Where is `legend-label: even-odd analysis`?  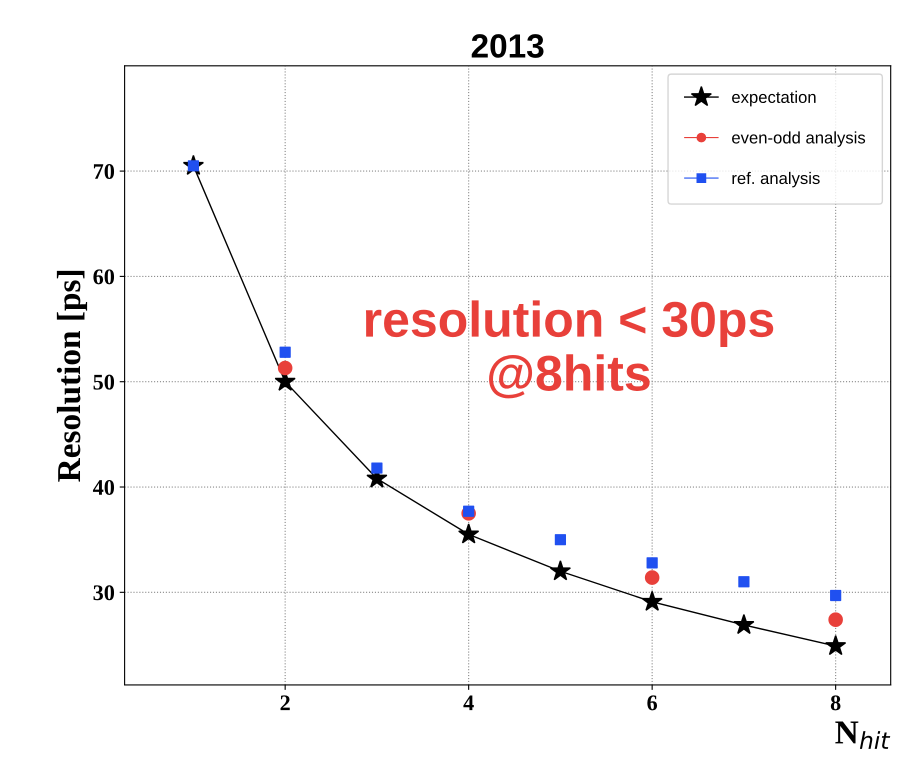 legend-label: even-odd analysis is located at coordinates (799, 139).